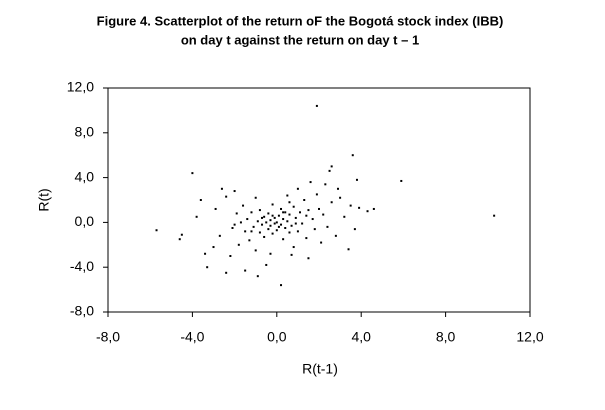  What do you see at coordinates (446, 337) in the screenshot?
I see `x-tick-label: 8,0` at bounding box center [446, 337].